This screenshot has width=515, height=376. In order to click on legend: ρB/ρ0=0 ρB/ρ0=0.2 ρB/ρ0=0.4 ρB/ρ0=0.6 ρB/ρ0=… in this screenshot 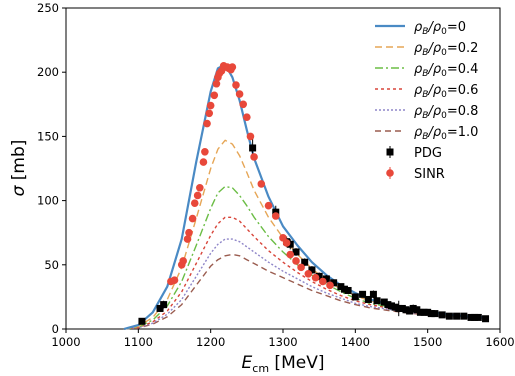, I will do `click(426, 101)`.